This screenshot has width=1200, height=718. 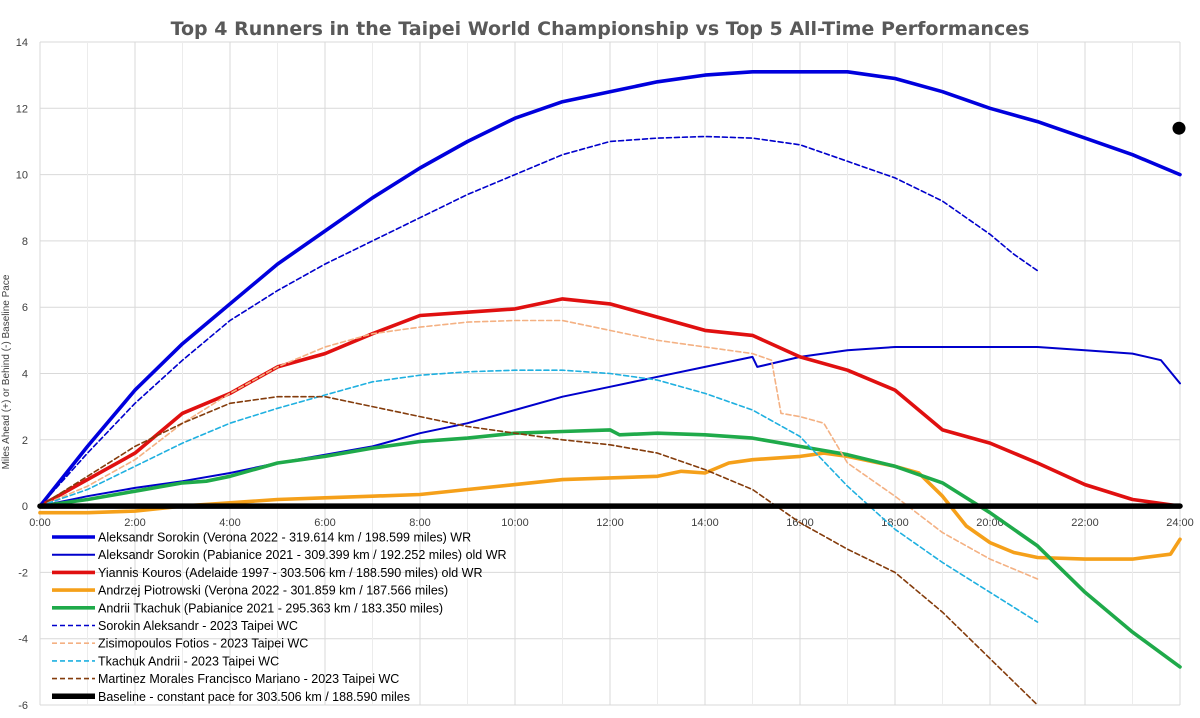 What do you see at coordinates (198, 626) in the screenshot?
I see `legend-label-6: Sorokin Aleksandr - 2023 Taipei WC` at bounding box center [198, 626].